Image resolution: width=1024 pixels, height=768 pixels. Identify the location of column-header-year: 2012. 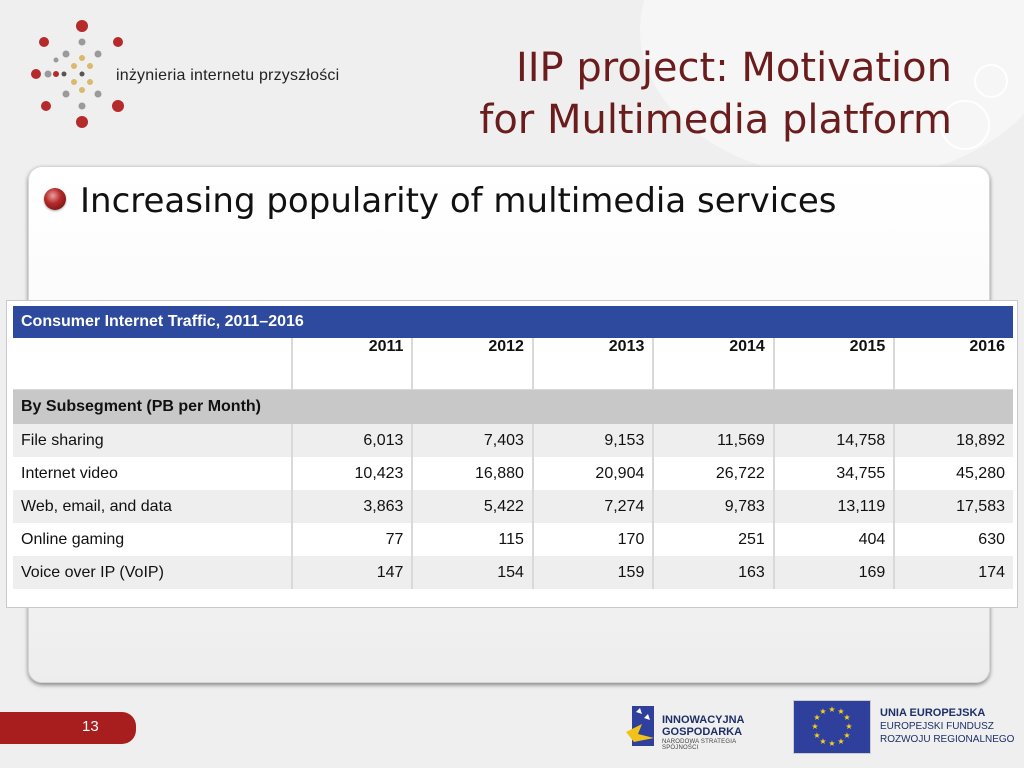
(473, 364).